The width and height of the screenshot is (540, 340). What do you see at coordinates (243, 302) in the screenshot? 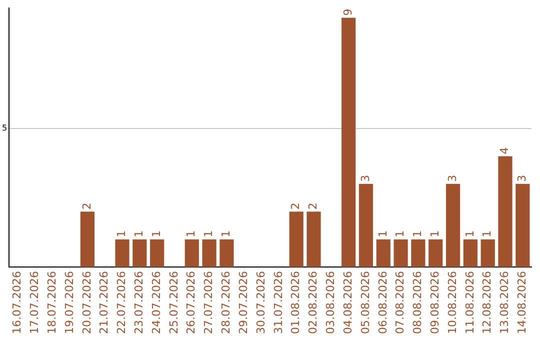
I see `x-tick-label: 29.07.2026` at bounding box center [243, 302].